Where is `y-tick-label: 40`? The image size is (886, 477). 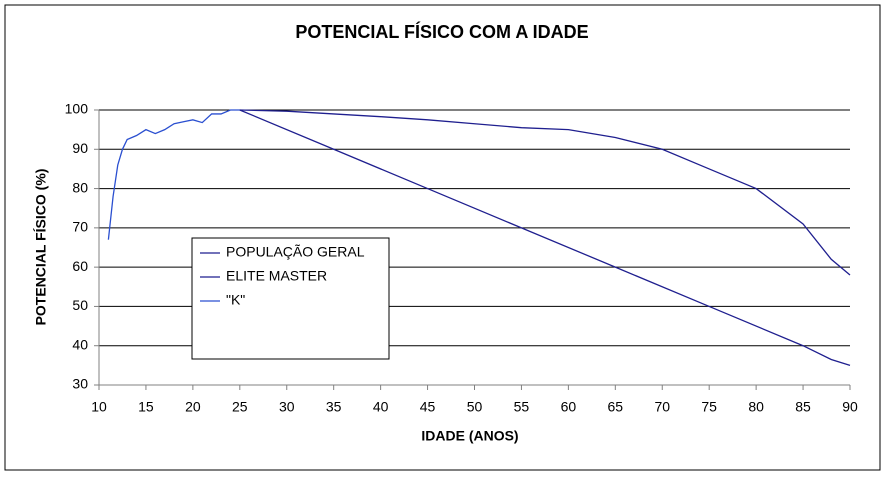
y-tick-label: 40 is located at coordinates (80, 344).